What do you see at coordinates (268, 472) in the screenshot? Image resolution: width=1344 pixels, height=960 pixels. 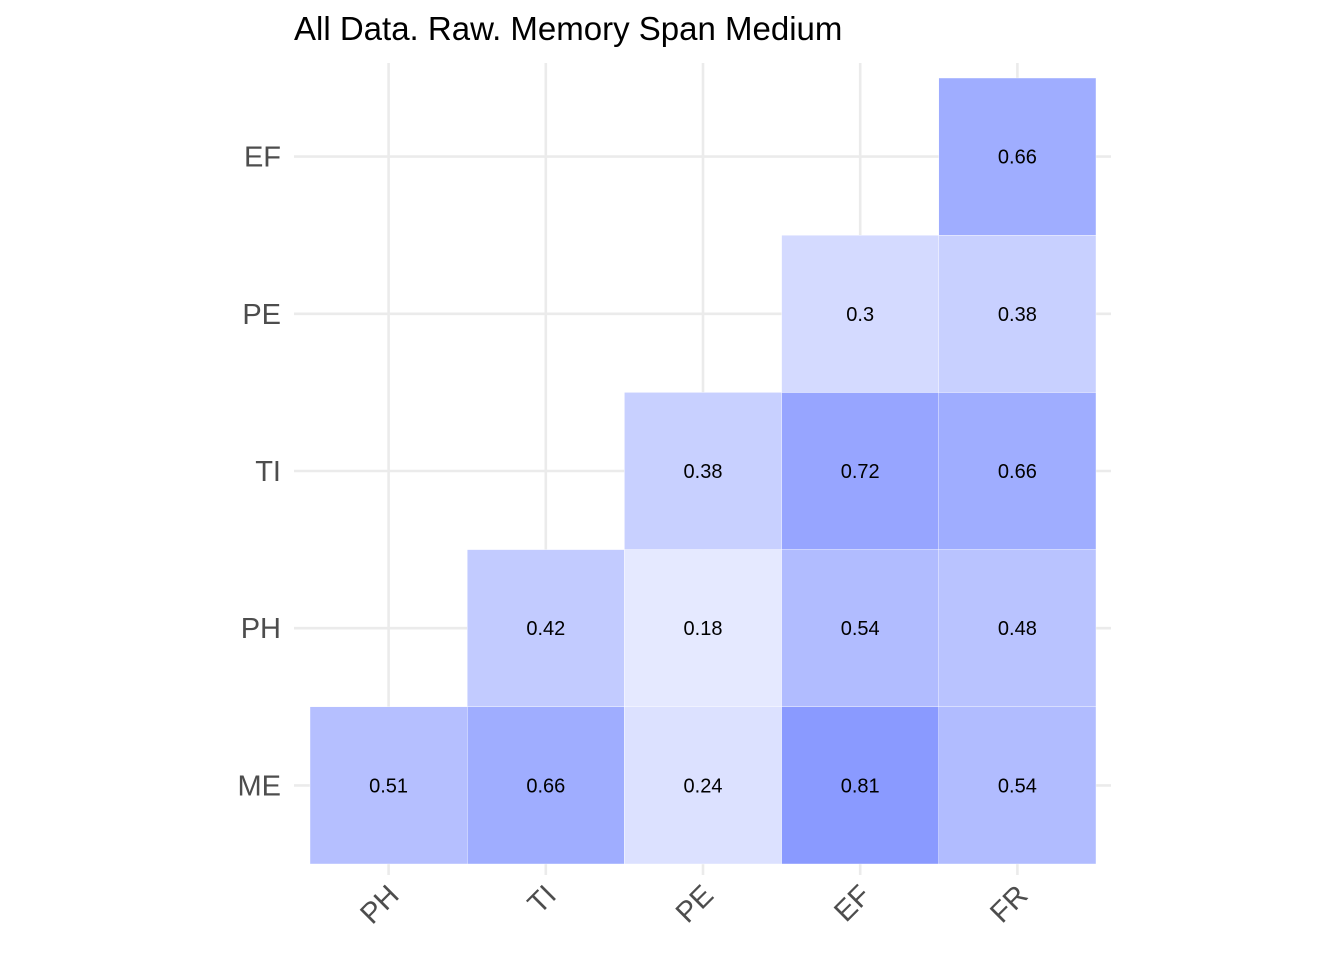 I see `y-tick-label-ti: TI` at bounding box center [268, 472].